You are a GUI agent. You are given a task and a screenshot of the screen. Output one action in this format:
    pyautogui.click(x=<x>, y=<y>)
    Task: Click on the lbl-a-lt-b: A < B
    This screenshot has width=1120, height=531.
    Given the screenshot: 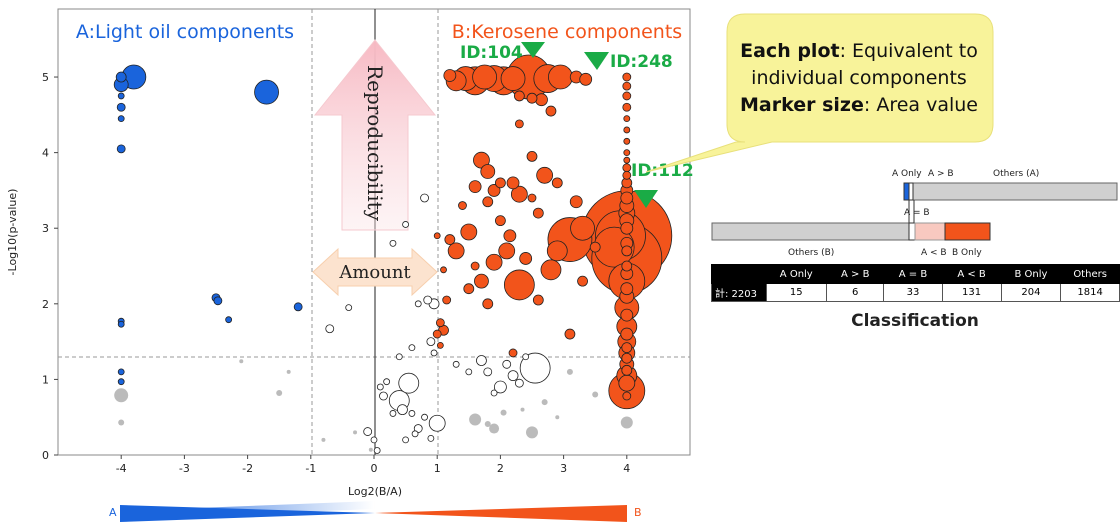 What is the action you would take?
    pyautogui.click(x=934, y=253)
    